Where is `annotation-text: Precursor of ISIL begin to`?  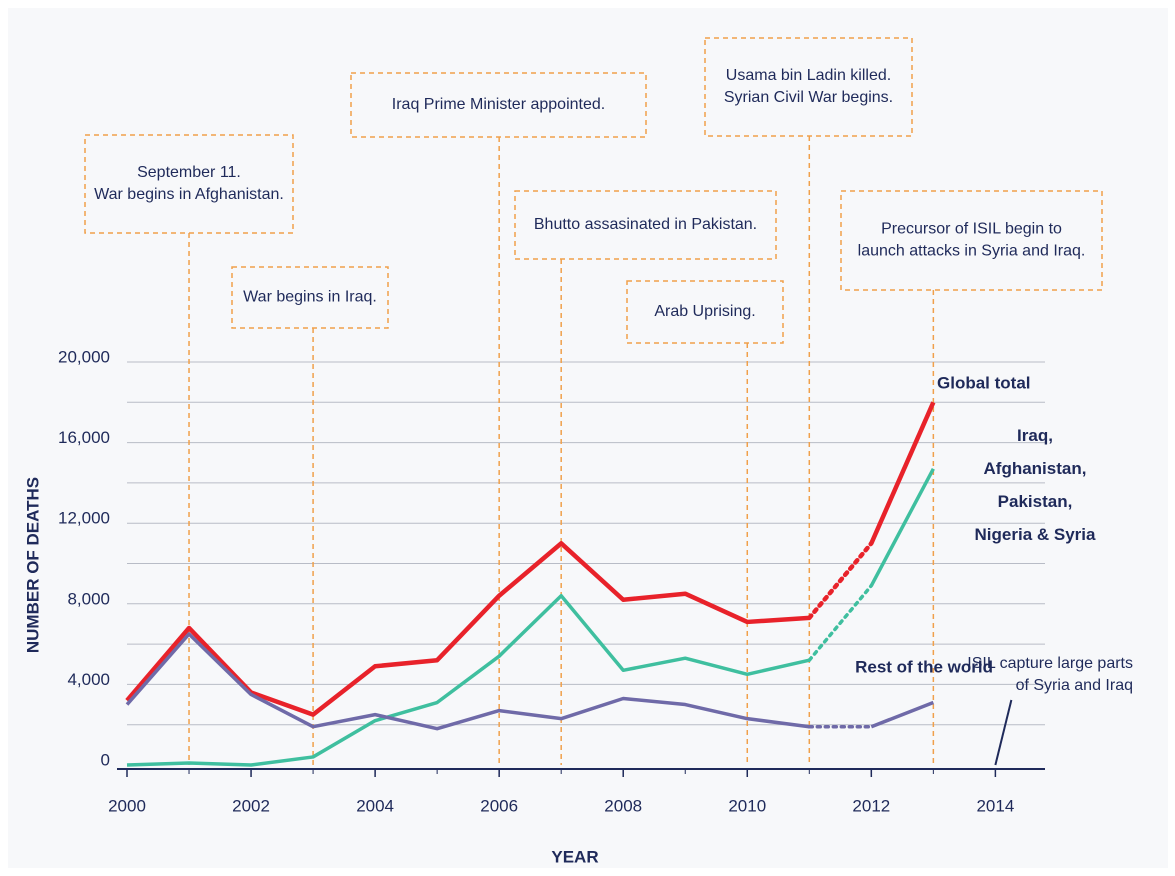
annotation-text: Precursor of ISIL begin to is located at coordinates (971, 229).